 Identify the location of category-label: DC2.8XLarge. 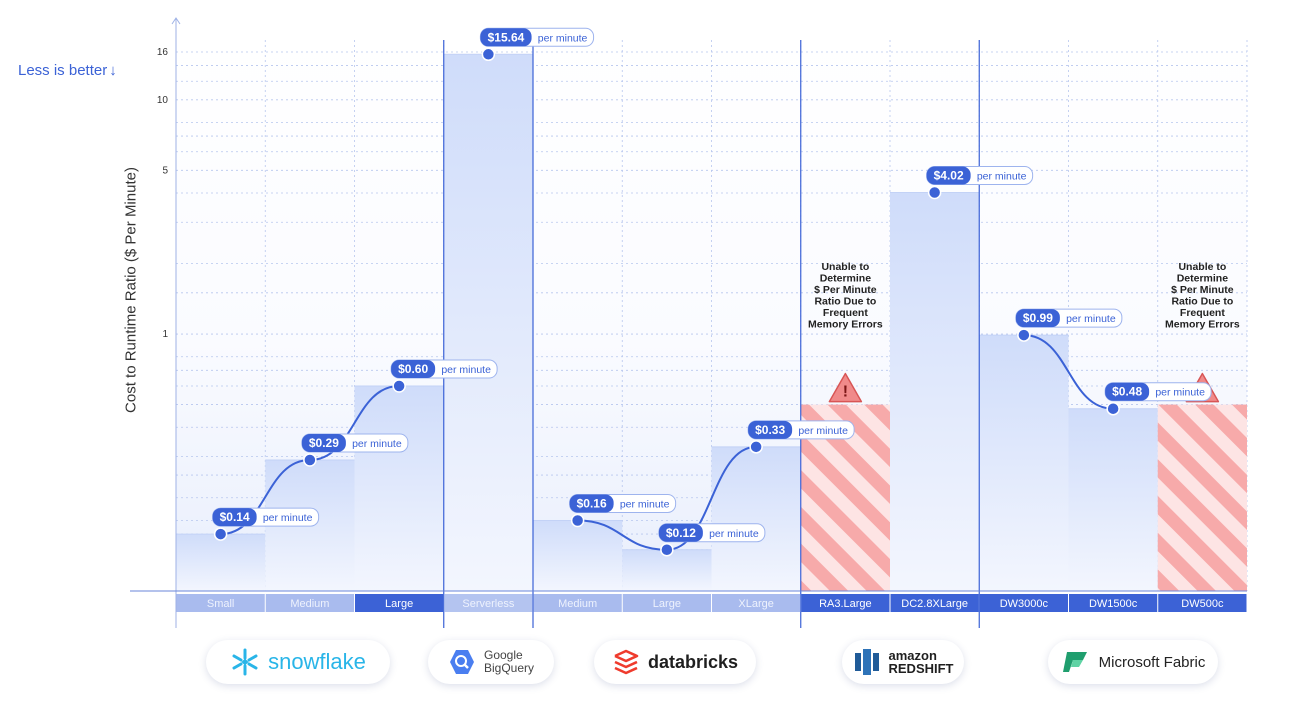
(934, 604).